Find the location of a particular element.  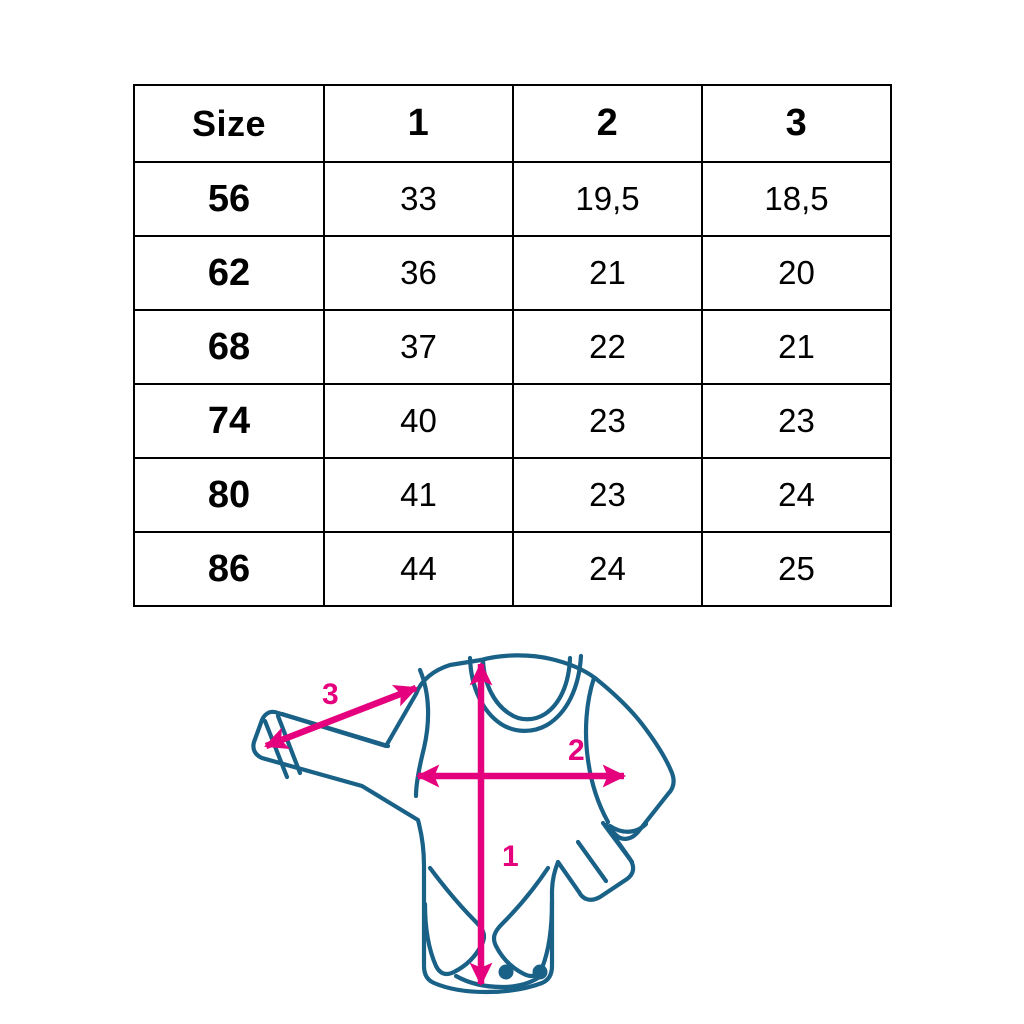

cell-measure-1: 40 is located at coordinates (418, 421).